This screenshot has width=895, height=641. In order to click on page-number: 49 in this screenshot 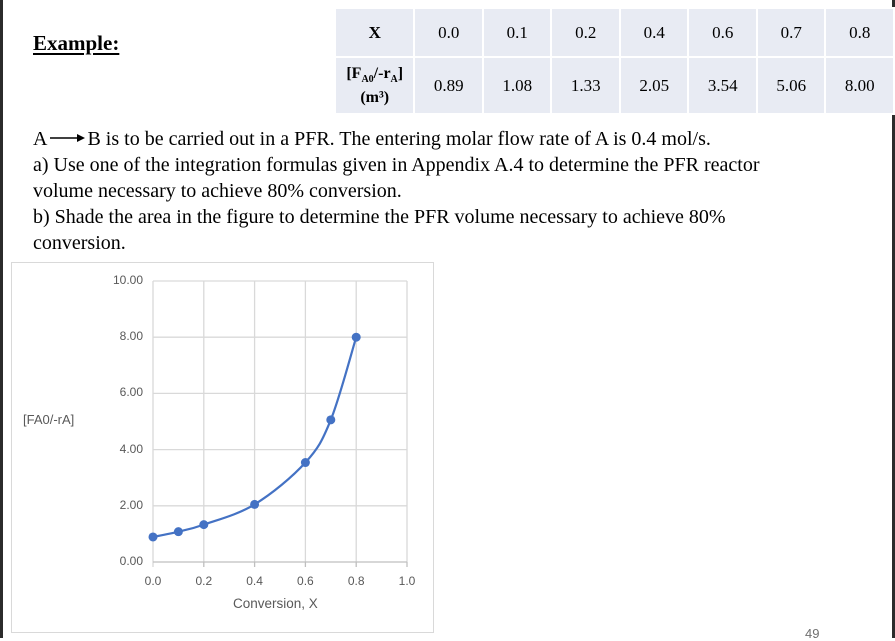, I will do `click(812, 633)`.